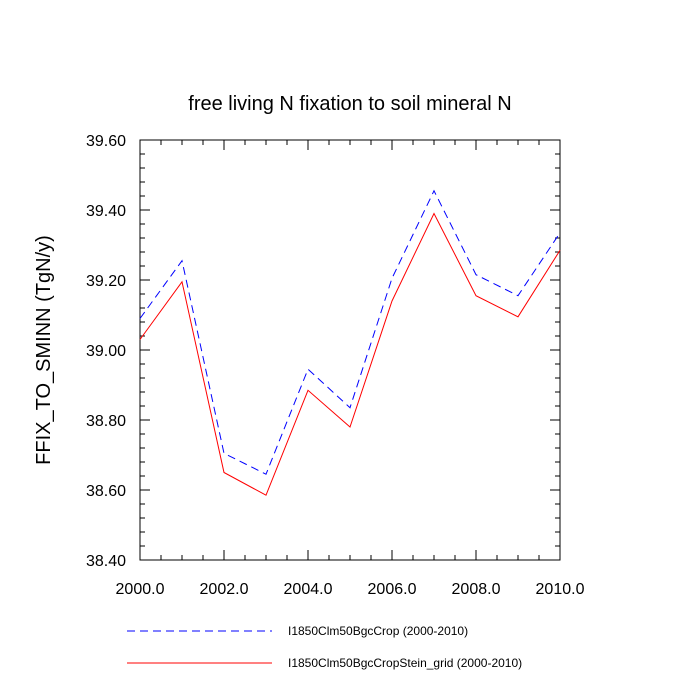 The width and height of the screenshot is (700, 700). What do you see at coordinates (405, 663) in the screenshot?
I see `legend-label-2: I1850Clm50BgcCropStein_grid (2000-2010)` at bounding box center [405, 663].